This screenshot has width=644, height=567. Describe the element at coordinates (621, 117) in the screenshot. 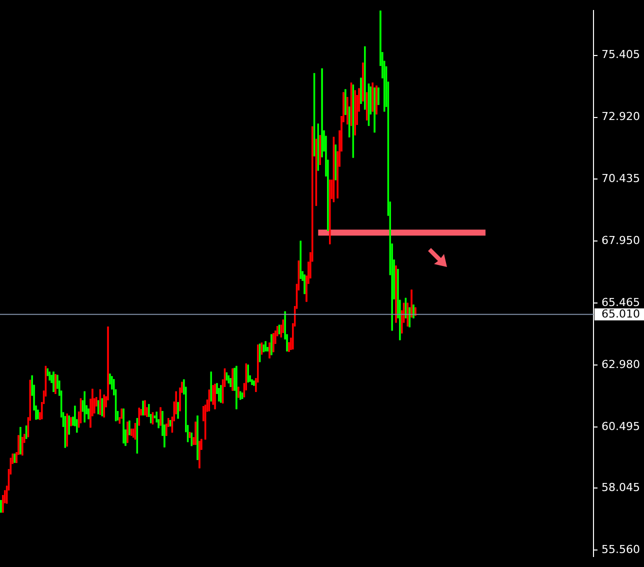

I see `y-tick-label: 72.920` at that location.